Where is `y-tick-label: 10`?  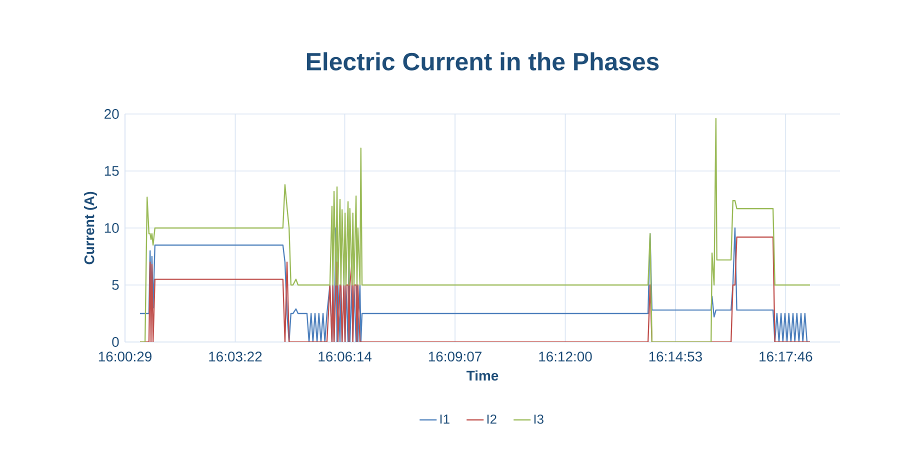 y-tick-label: 10 is located at coordinates (111, 228).